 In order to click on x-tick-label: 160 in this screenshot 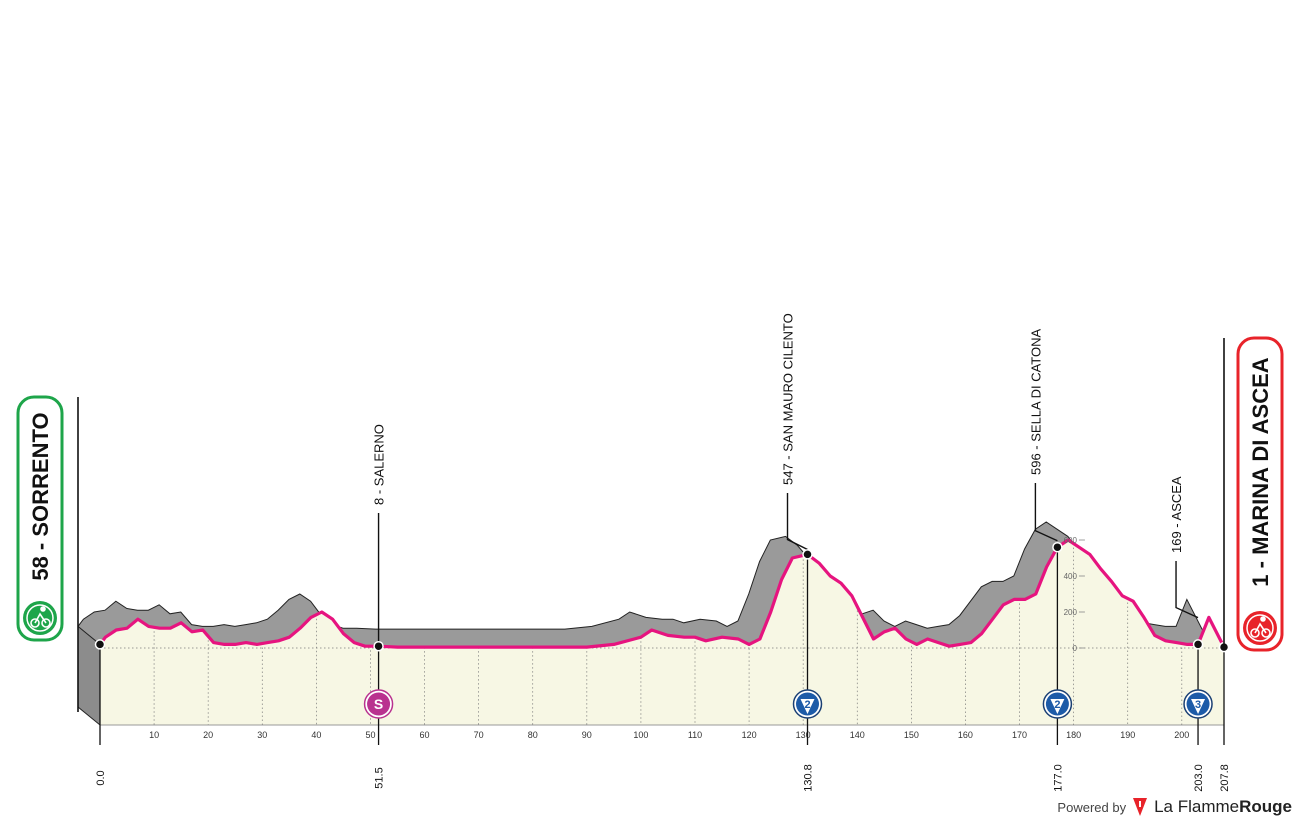, I will do `click(965, 735)`.